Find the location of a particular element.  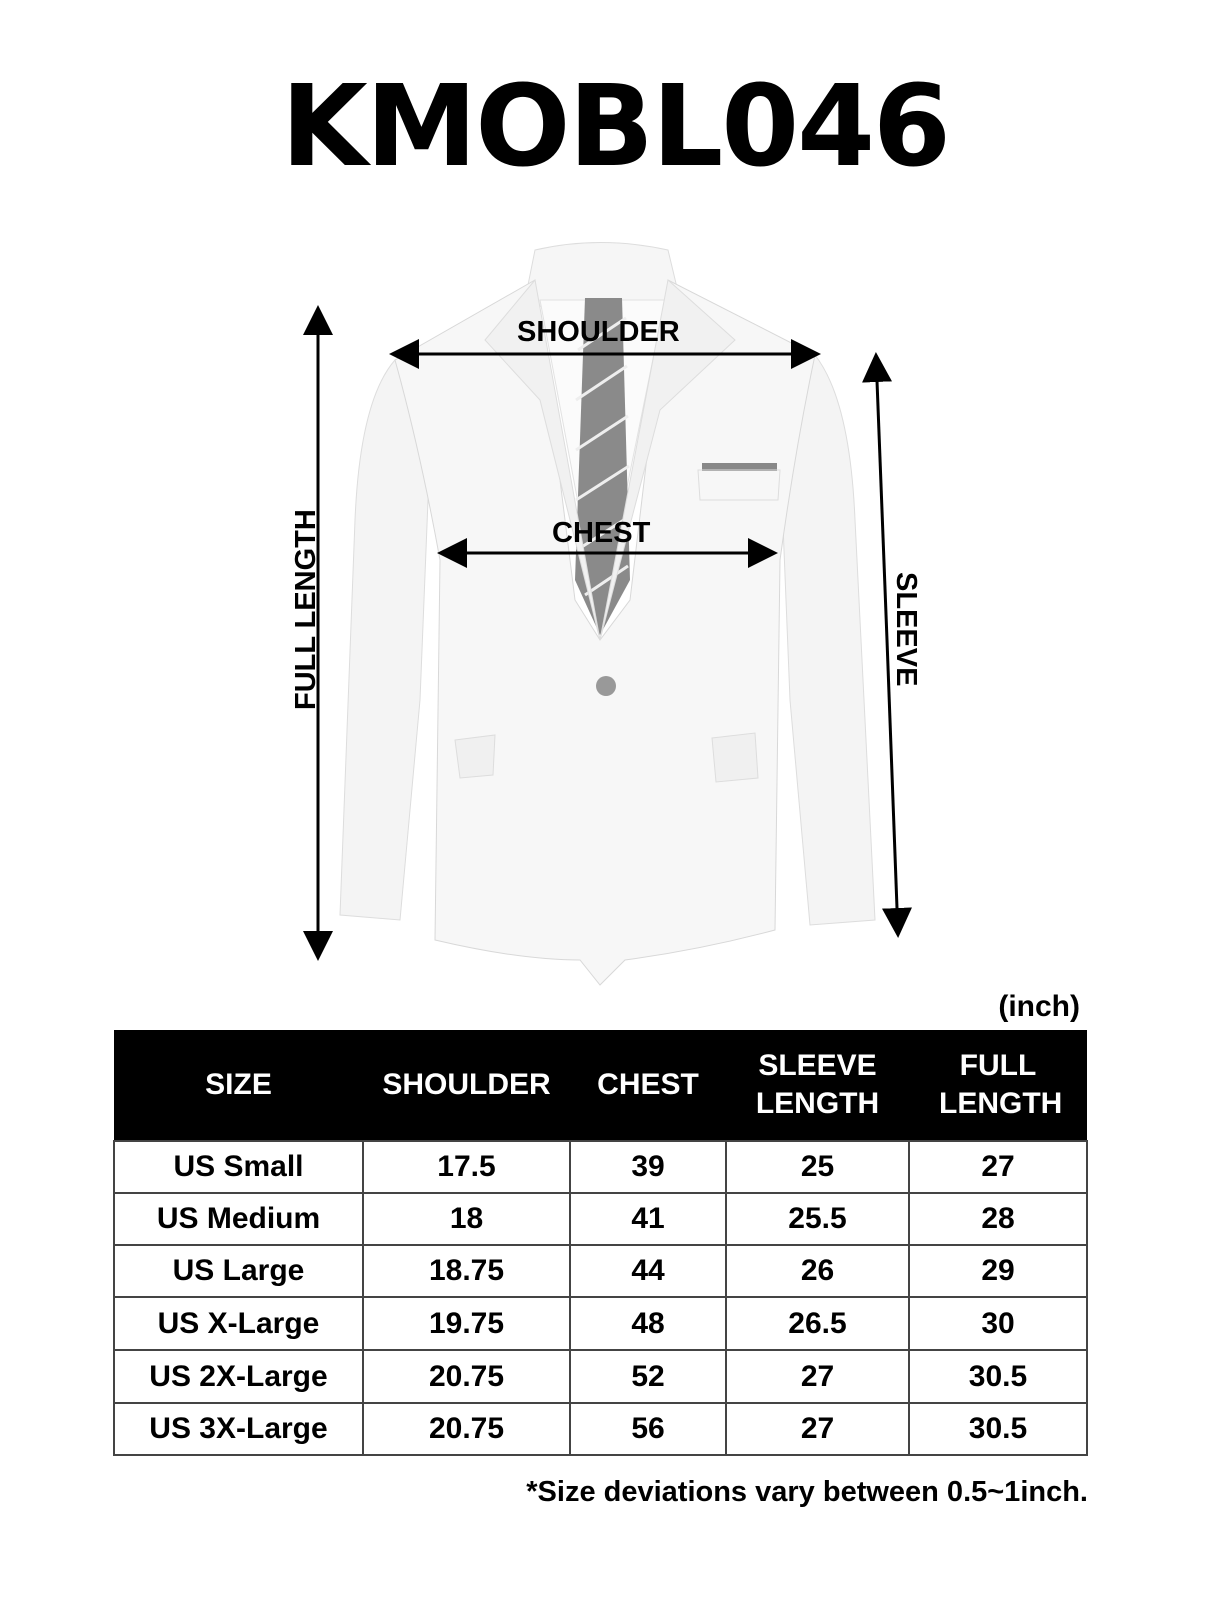

table-row: US Small 17.5 39 25 27 is located at coordinates (600, 1167).